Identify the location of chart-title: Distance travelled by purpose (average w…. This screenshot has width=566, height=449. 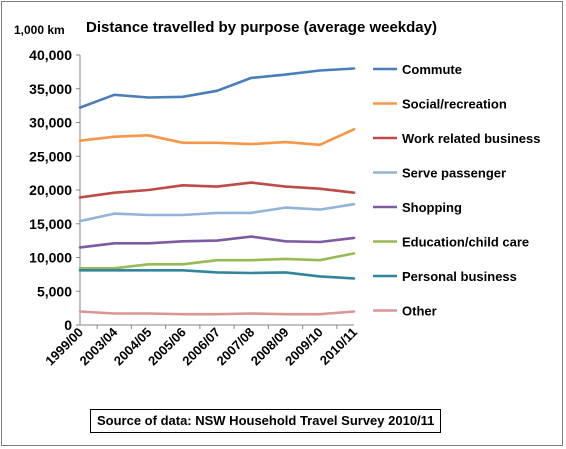
(261, 27).